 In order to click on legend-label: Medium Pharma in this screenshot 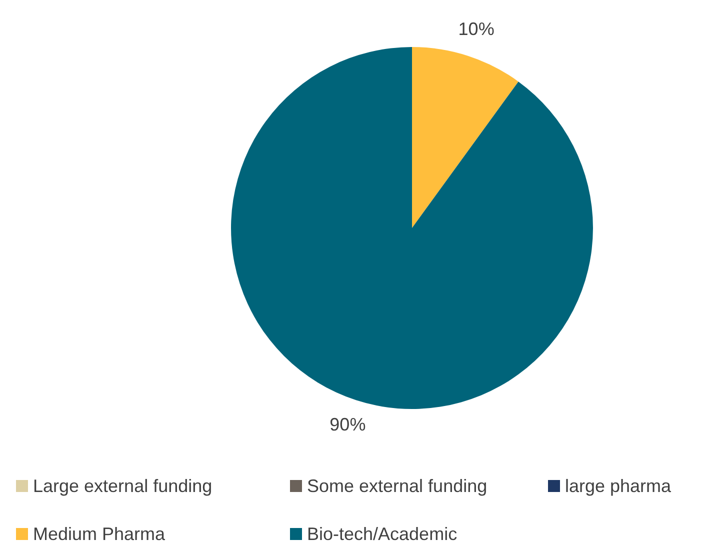, I will do `click(99, 534)`.